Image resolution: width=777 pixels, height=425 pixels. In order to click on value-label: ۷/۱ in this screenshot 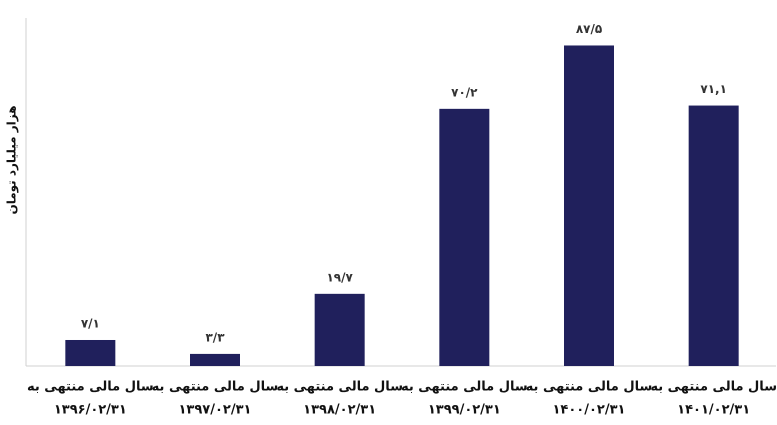, I will do `click(90, 323)`.